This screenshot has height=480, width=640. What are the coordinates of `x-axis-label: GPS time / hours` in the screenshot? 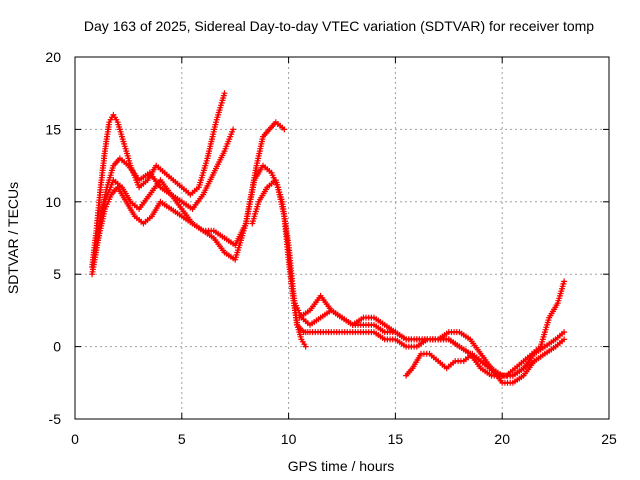 It's located at (341, 466).